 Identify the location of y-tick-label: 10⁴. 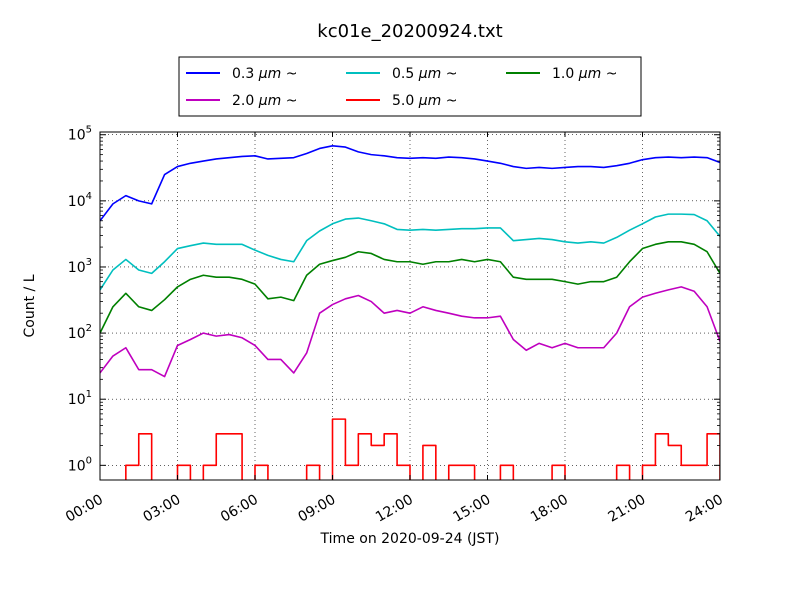
(80, 200).